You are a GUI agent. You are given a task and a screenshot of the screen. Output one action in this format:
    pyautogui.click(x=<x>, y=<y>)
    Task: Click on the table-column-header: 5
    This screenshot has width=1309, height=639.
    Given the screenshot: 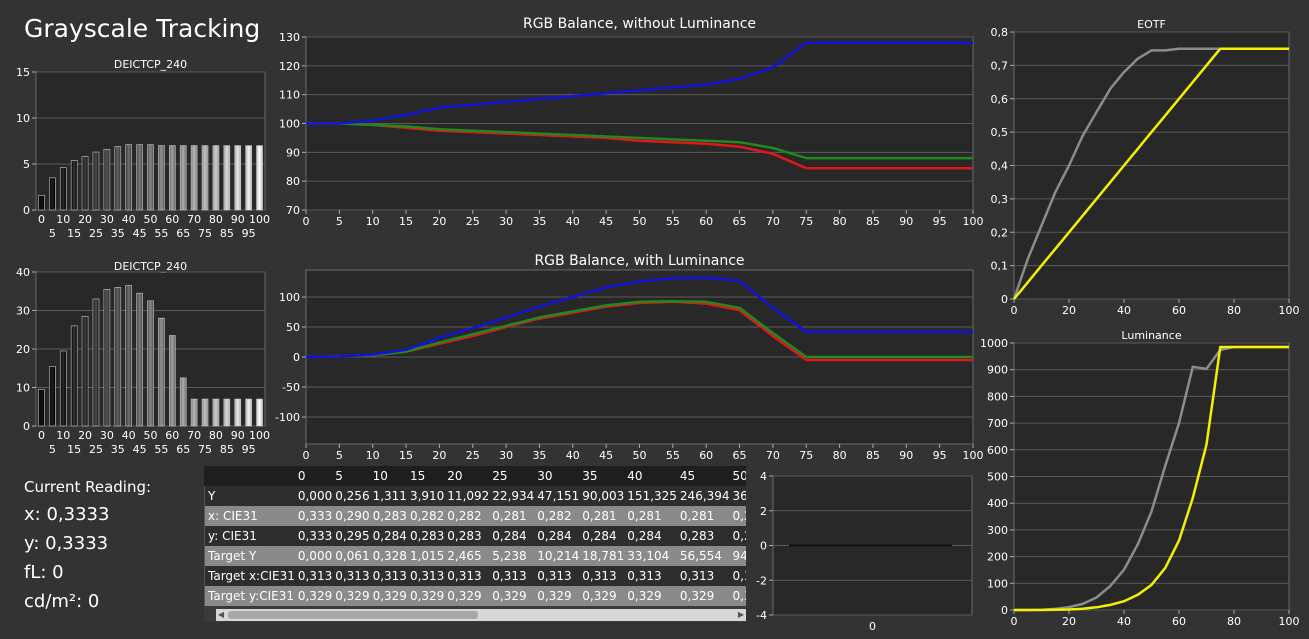 What is the action you would take?
    pyautogui.click(x=351, y=476)
    